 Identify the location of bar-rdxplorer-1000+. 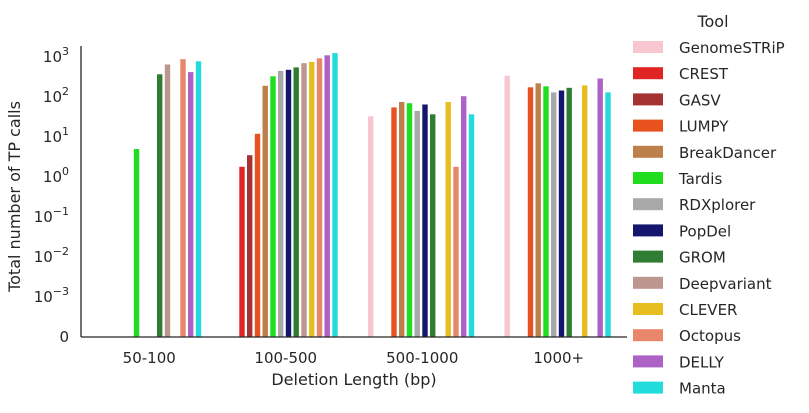
(554, 215).